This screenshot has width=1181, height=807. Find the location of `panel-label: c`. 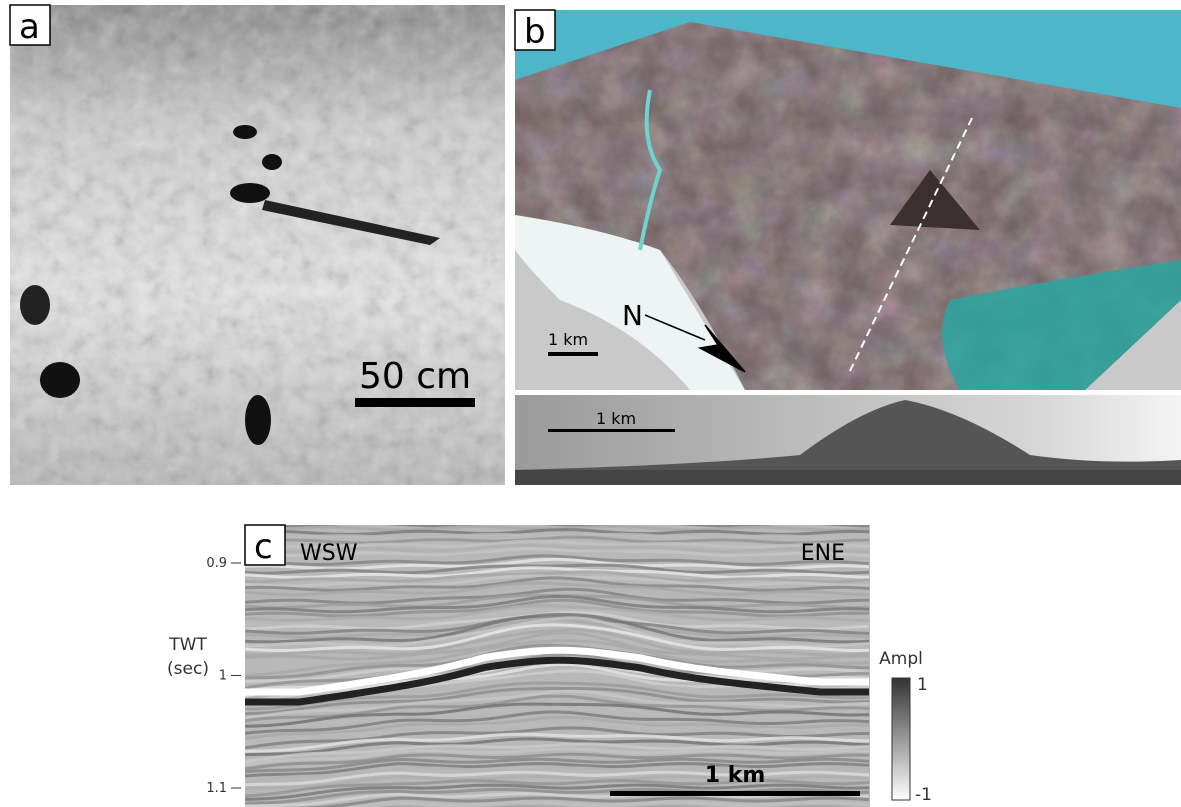

panel-label: c is located at coordinates (263, 547).